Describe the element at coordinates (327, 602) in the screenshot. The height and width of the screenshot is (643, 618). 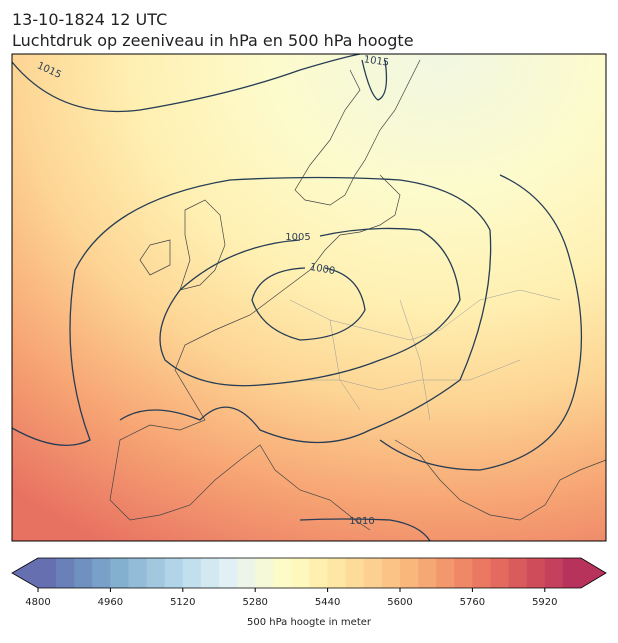
I see `colorbar-tick-label: 5440` at that location.